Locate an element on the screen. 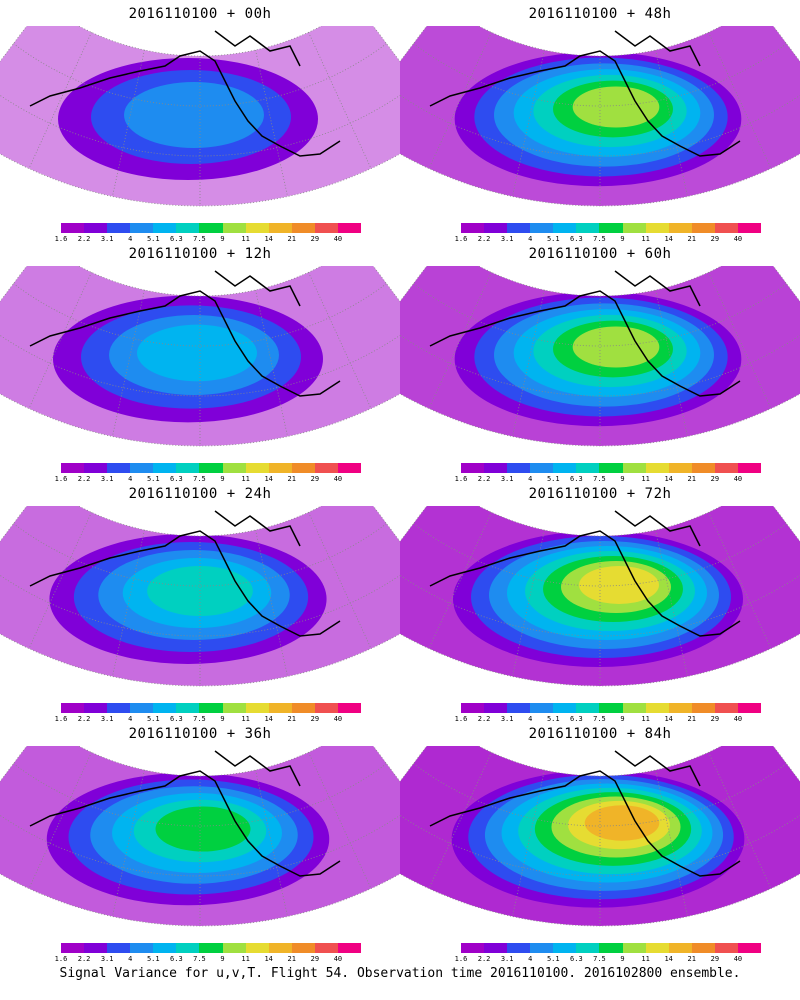 This screenshot has height=1000, width=800. colorbar-tick-label: 5.1 is located at coordinates (553, 479).